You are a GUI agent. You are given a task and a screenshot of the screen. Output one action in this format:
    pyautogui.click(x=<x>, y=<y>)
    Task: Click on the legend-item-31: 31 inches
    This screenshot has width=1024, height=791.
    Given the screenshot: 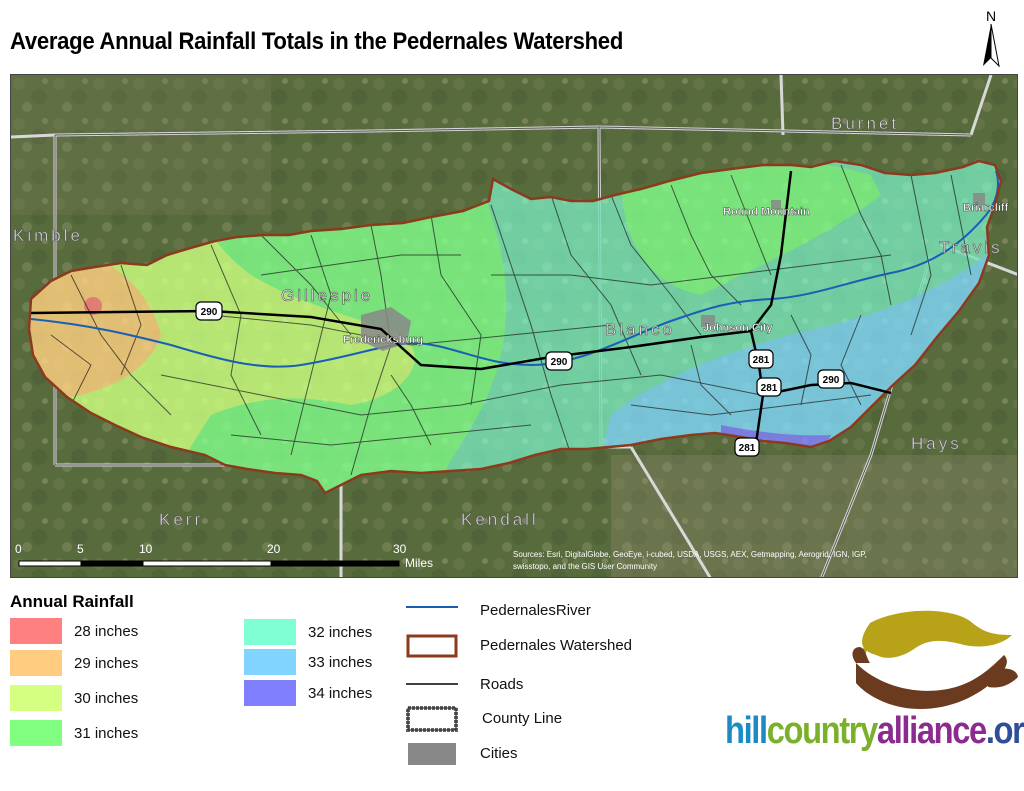 What is the action you would take?
    pyautogui.click(x=74, y=733)
    